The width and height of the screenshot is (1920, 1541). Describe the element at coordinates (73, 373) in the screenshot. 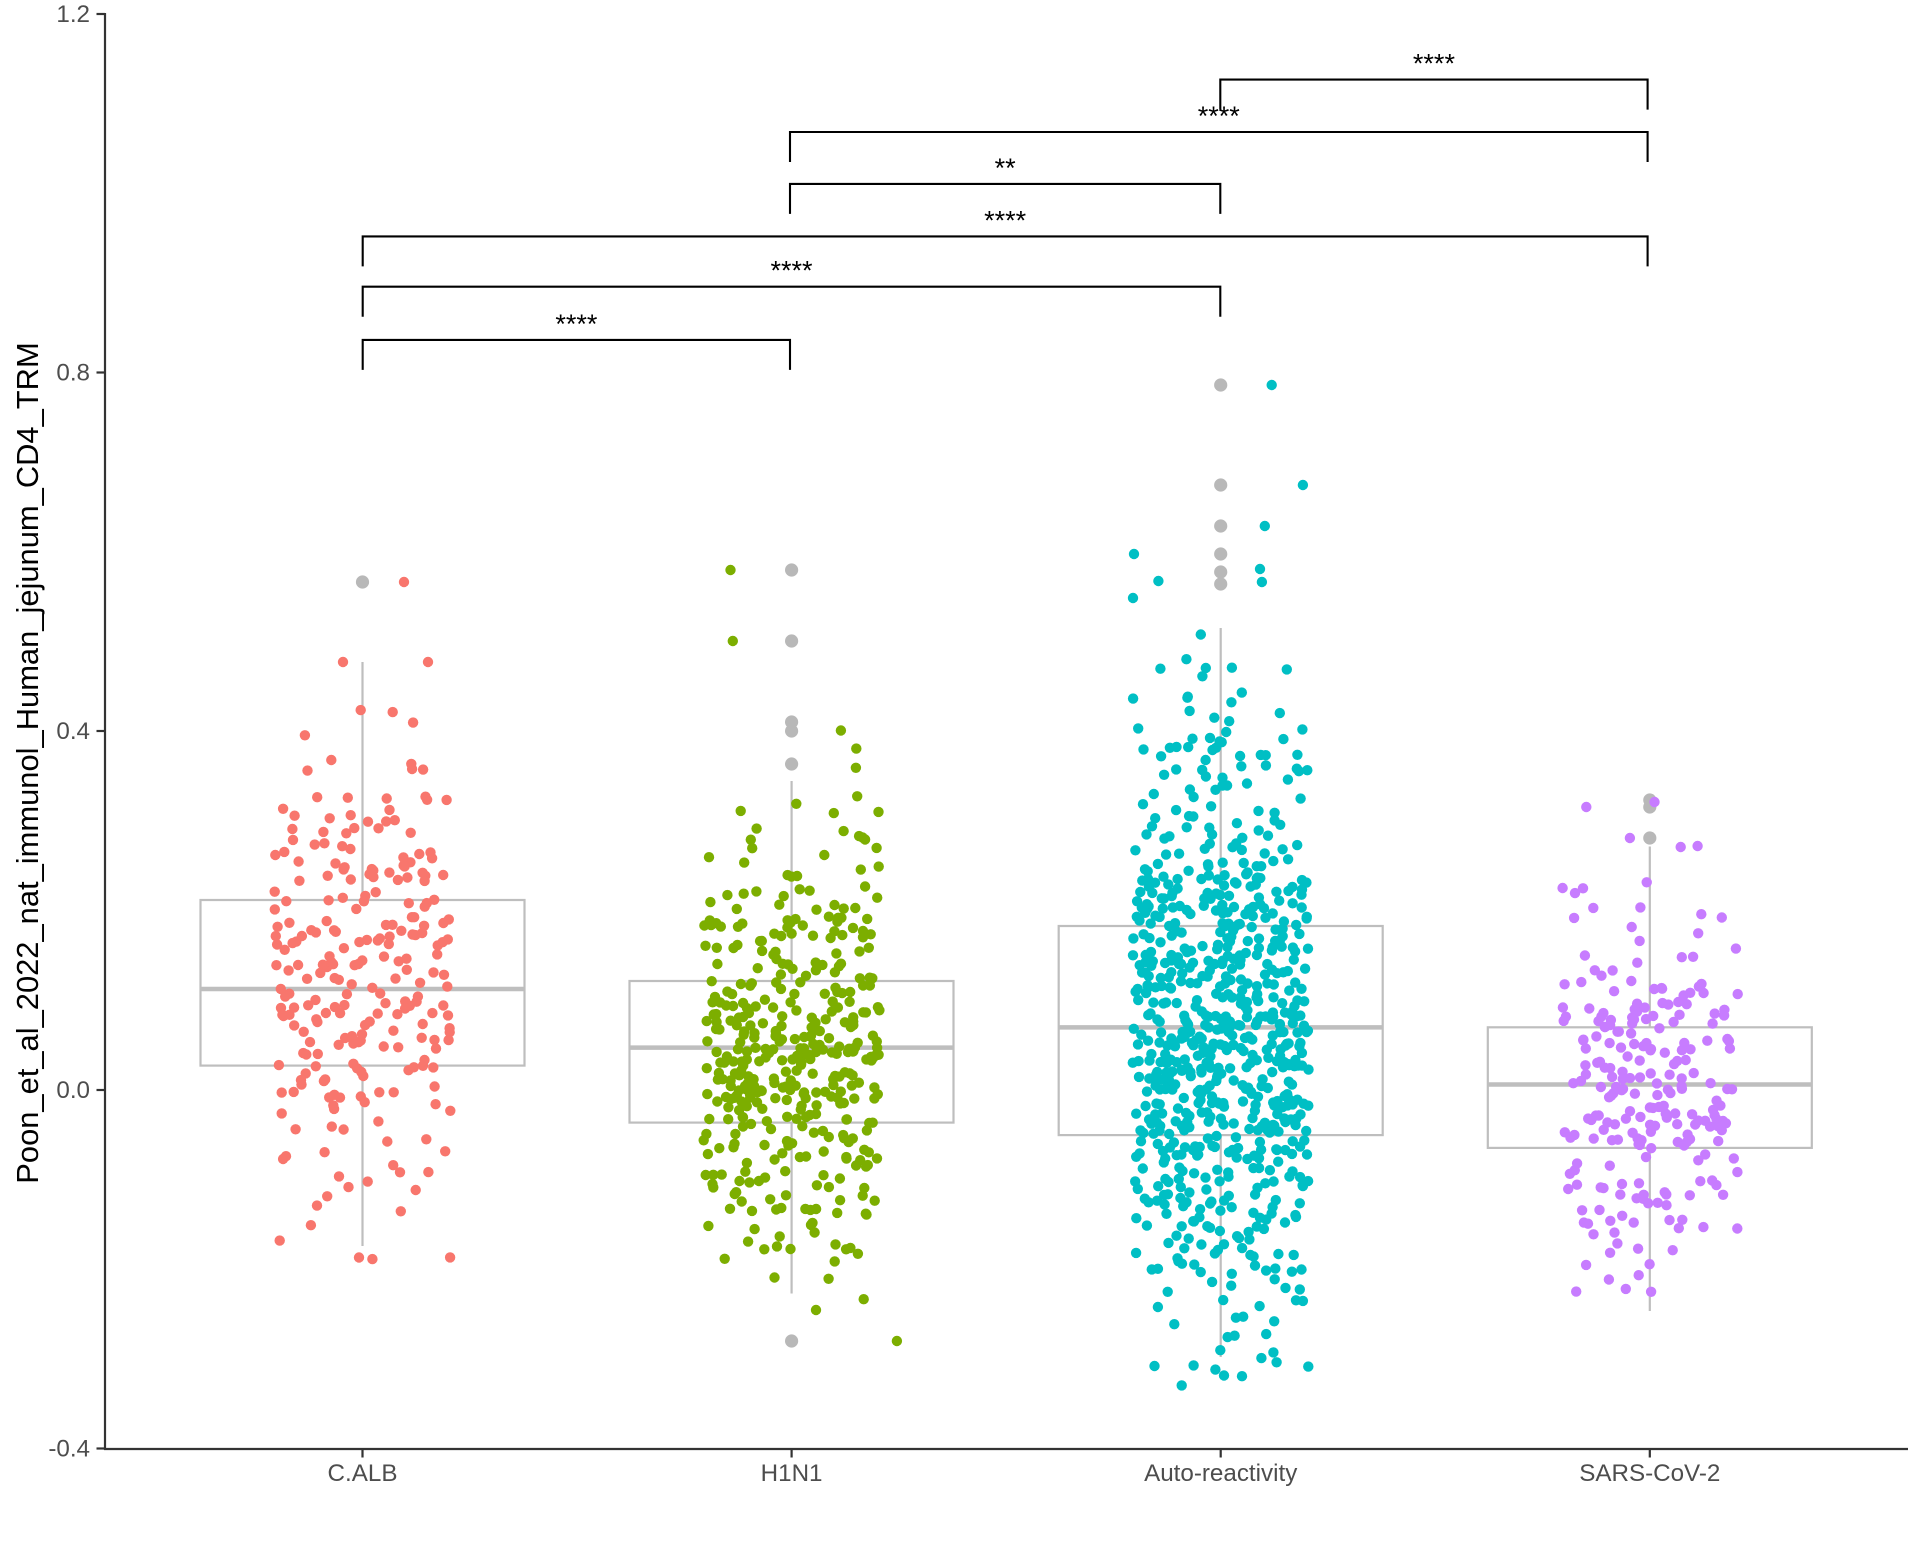

I see `svg-text: 0.8` at that location.